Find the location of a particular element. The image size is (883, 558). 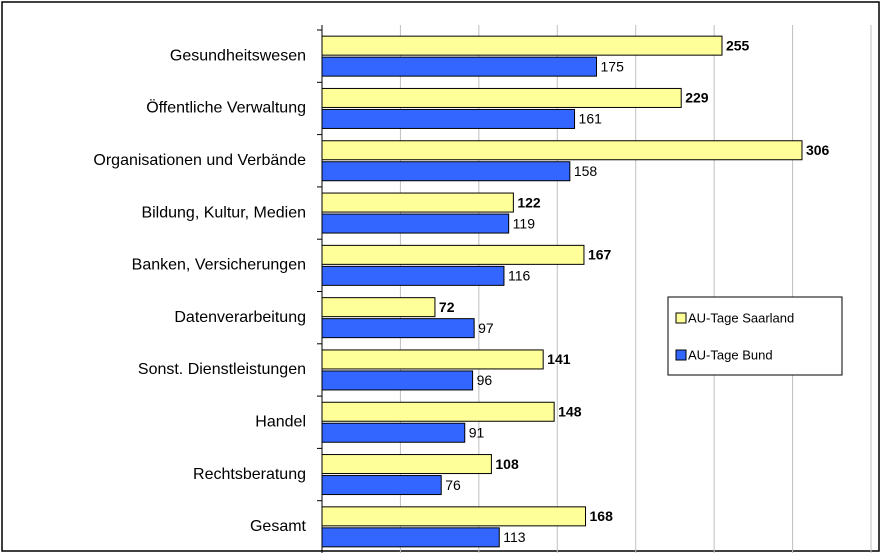

legend-box is located at coordinates (755, 336).